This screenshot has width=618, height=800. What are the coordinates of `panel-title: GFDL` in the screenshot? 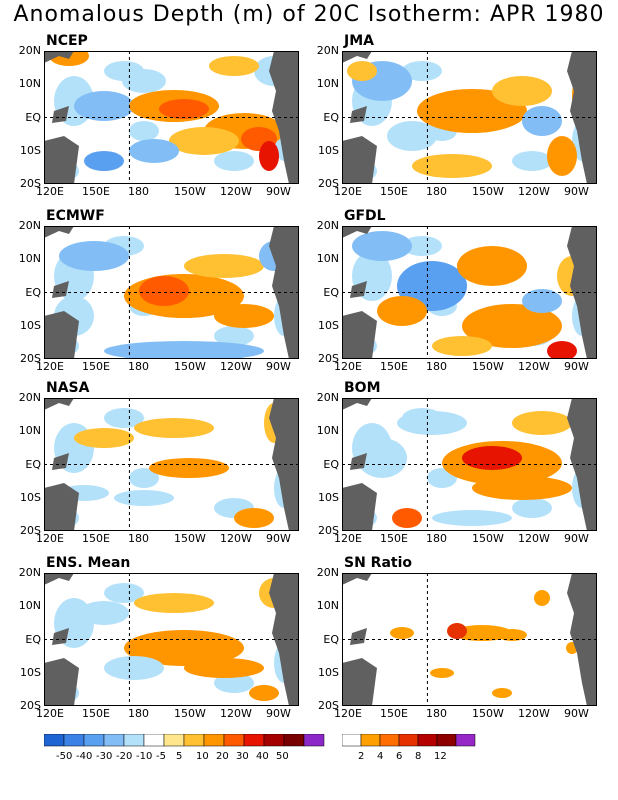 It's located at (365, 216).